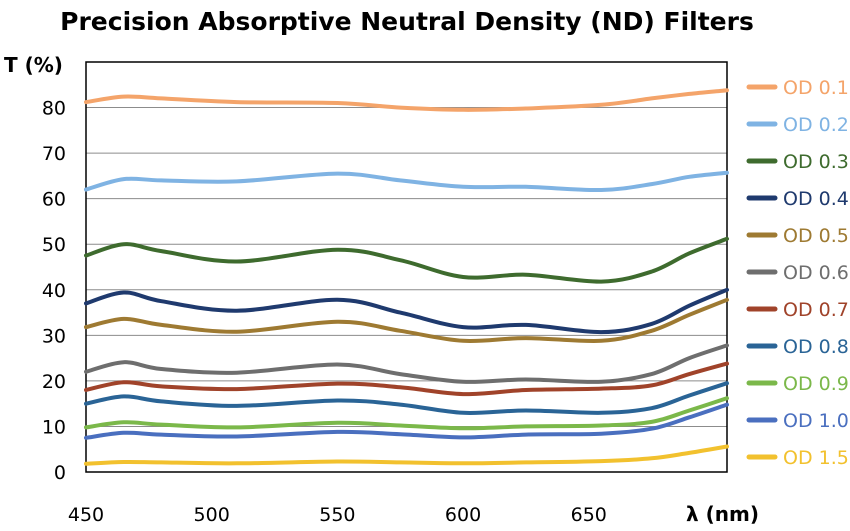 The height and width of the screenshot is (531, 850). What do you see at coordinates (816, 125) in the screenshot?
I see `legend-label-od-0-2: OD 0.2` at bounding box center [816, 125].